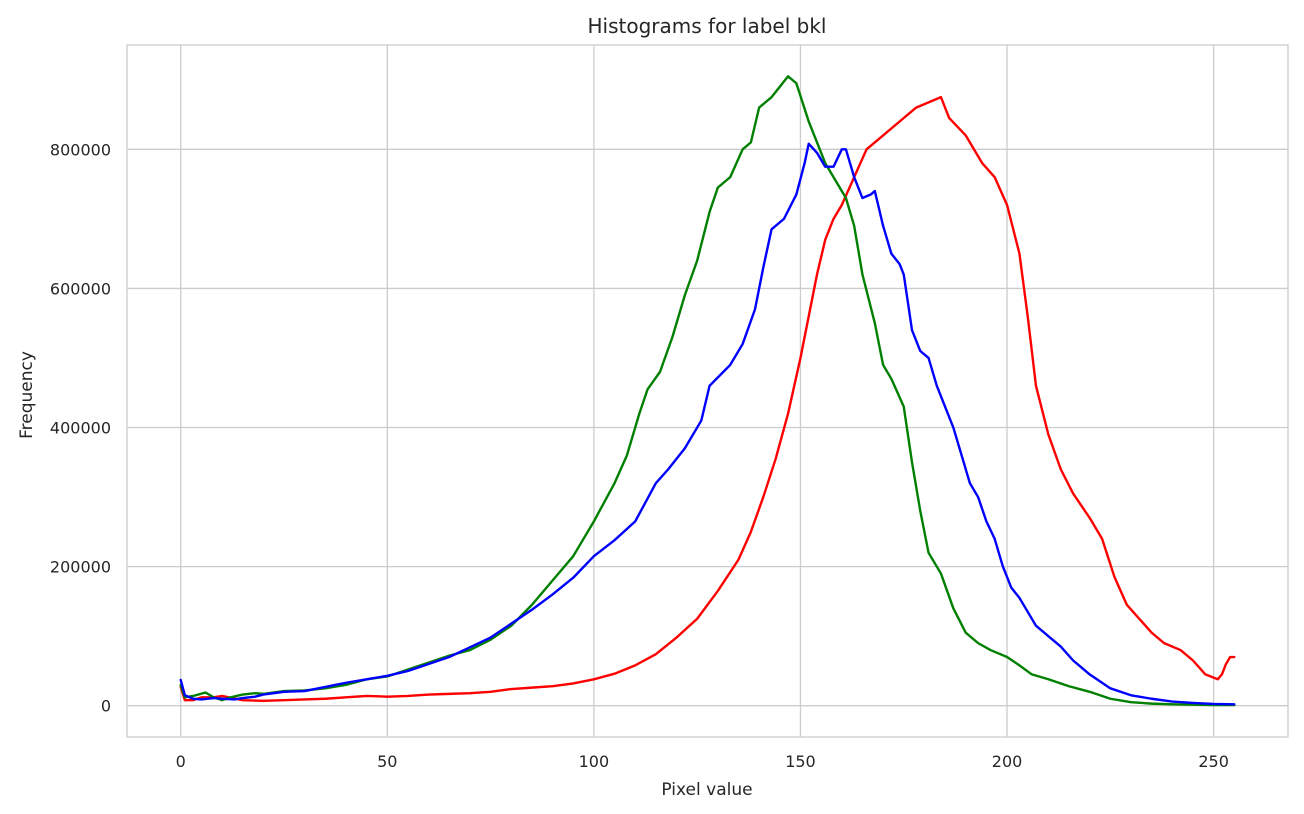 This screenshot has height=814, width=1304. What do you see at coordinates (80, 567) in the screenshot?
I see `y-tick-label: 200000` at bounding box center [80, 567].